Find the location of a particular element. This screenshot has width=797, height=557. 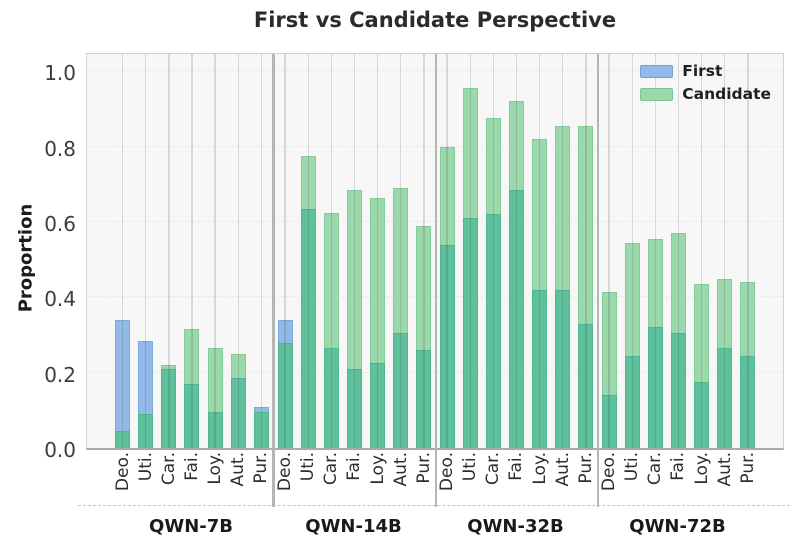

legend-label-first: First is located at coordinates (702, 71).